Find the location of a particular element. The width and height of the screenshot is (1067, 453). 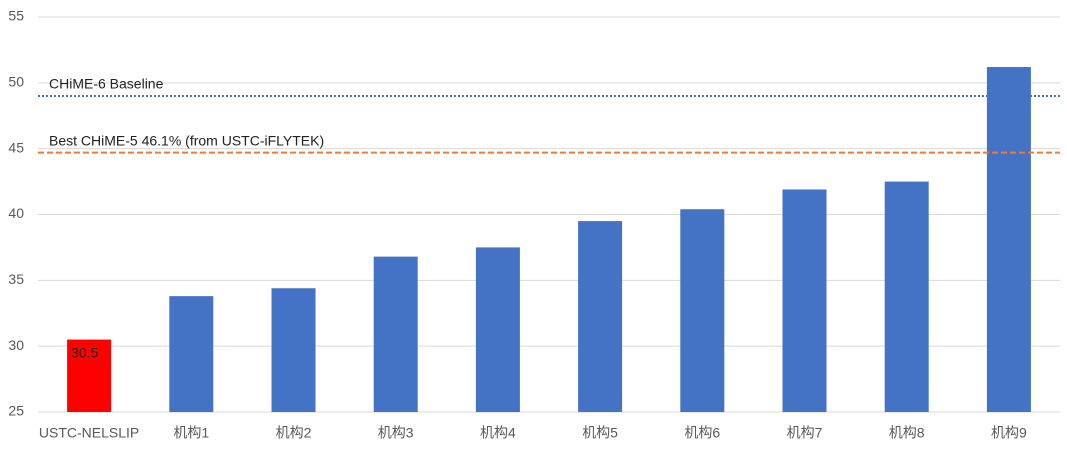

x-tick-label: 机构8 is located at coordinates (907, 433).